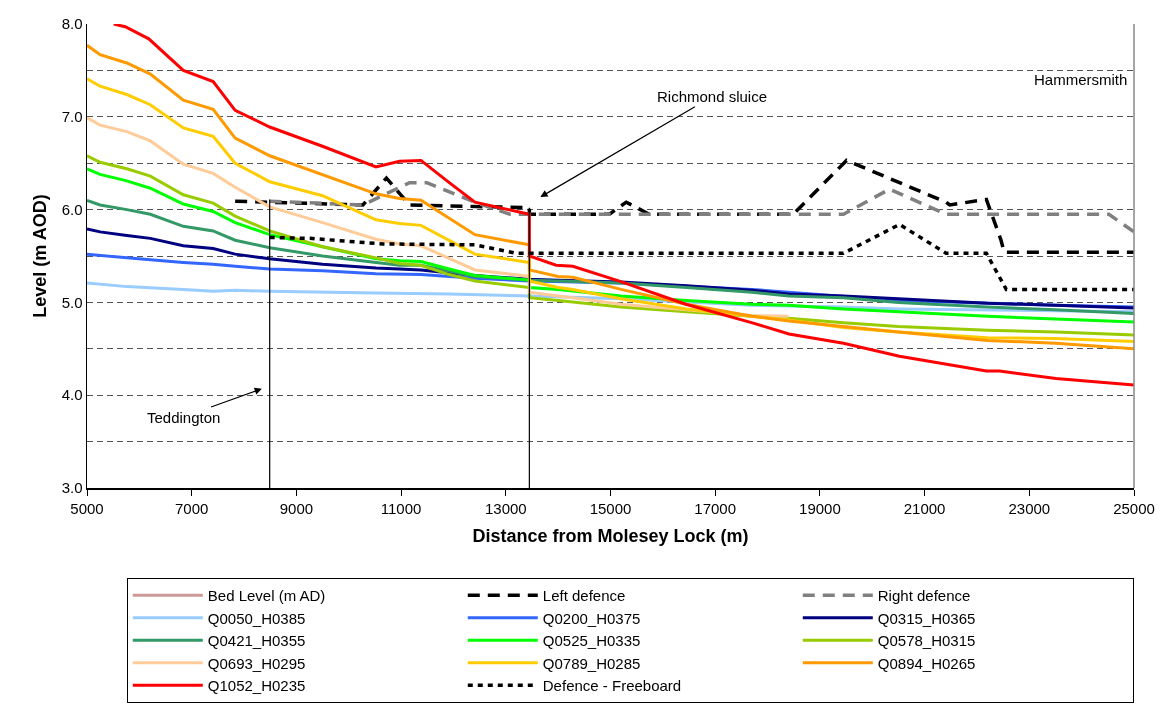  Describe the element at coordinates (926, 663) in the screenshot. I see `legend-label: Q0894_H0265` at that location.